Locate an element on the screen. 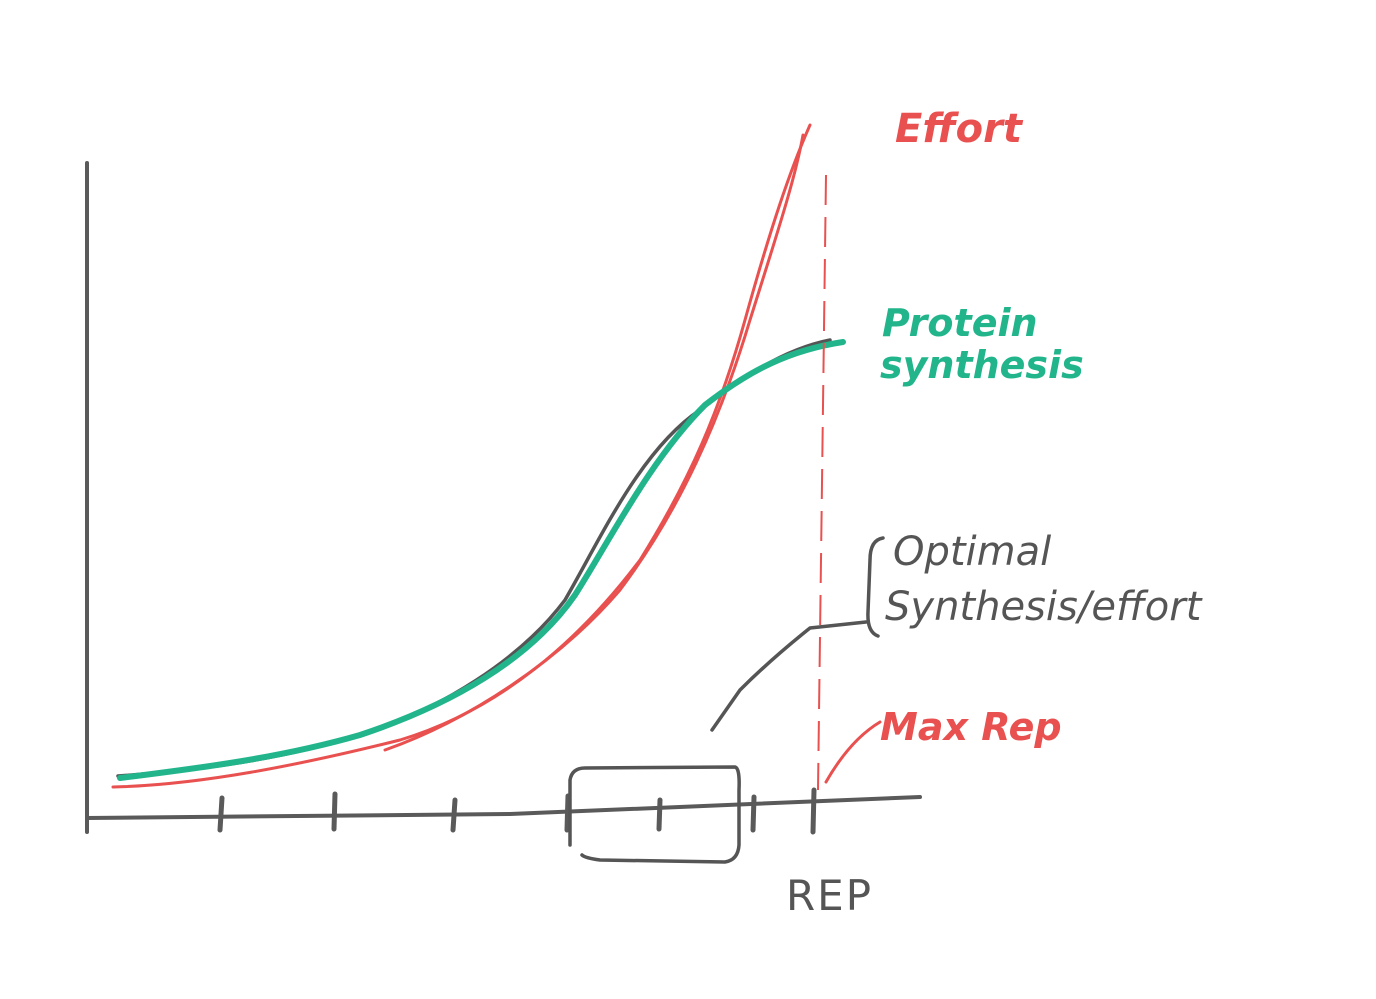  optimal-bracket is located at coordinates (875, 587).